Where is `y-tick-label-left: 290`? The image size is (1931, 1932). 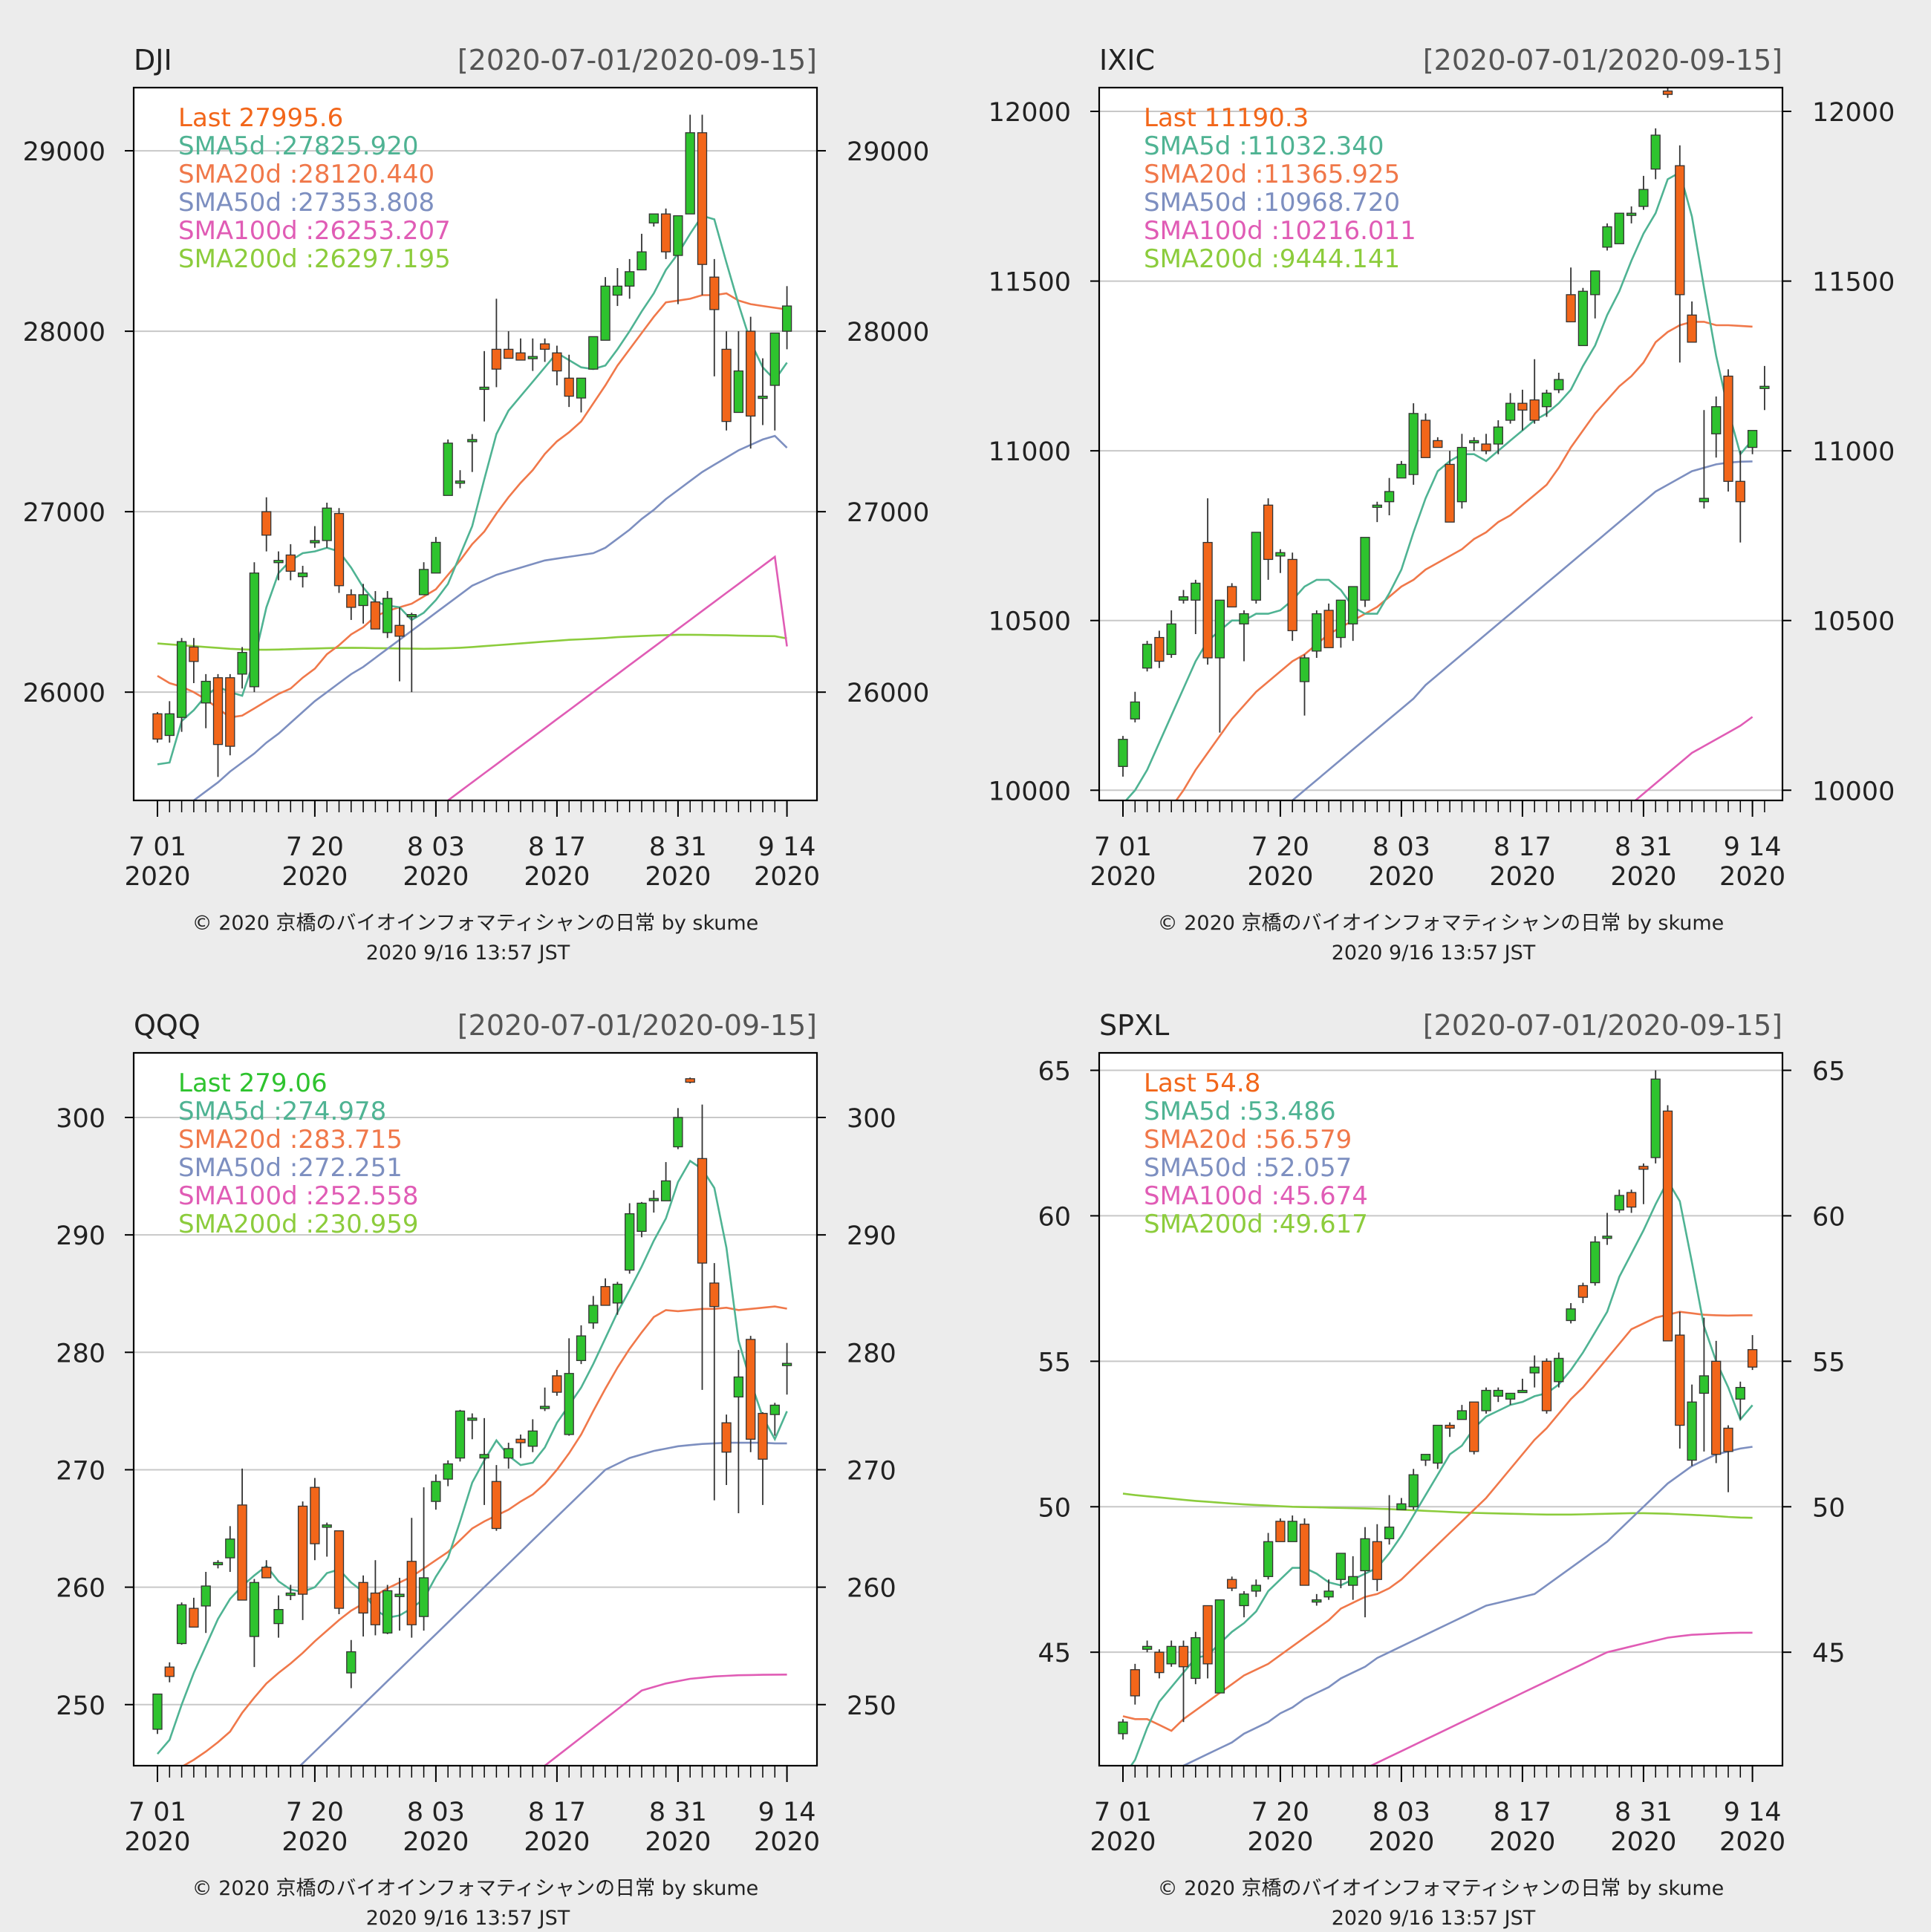
y-tick-label-left: 290 is located at coordinates (80, 1236).